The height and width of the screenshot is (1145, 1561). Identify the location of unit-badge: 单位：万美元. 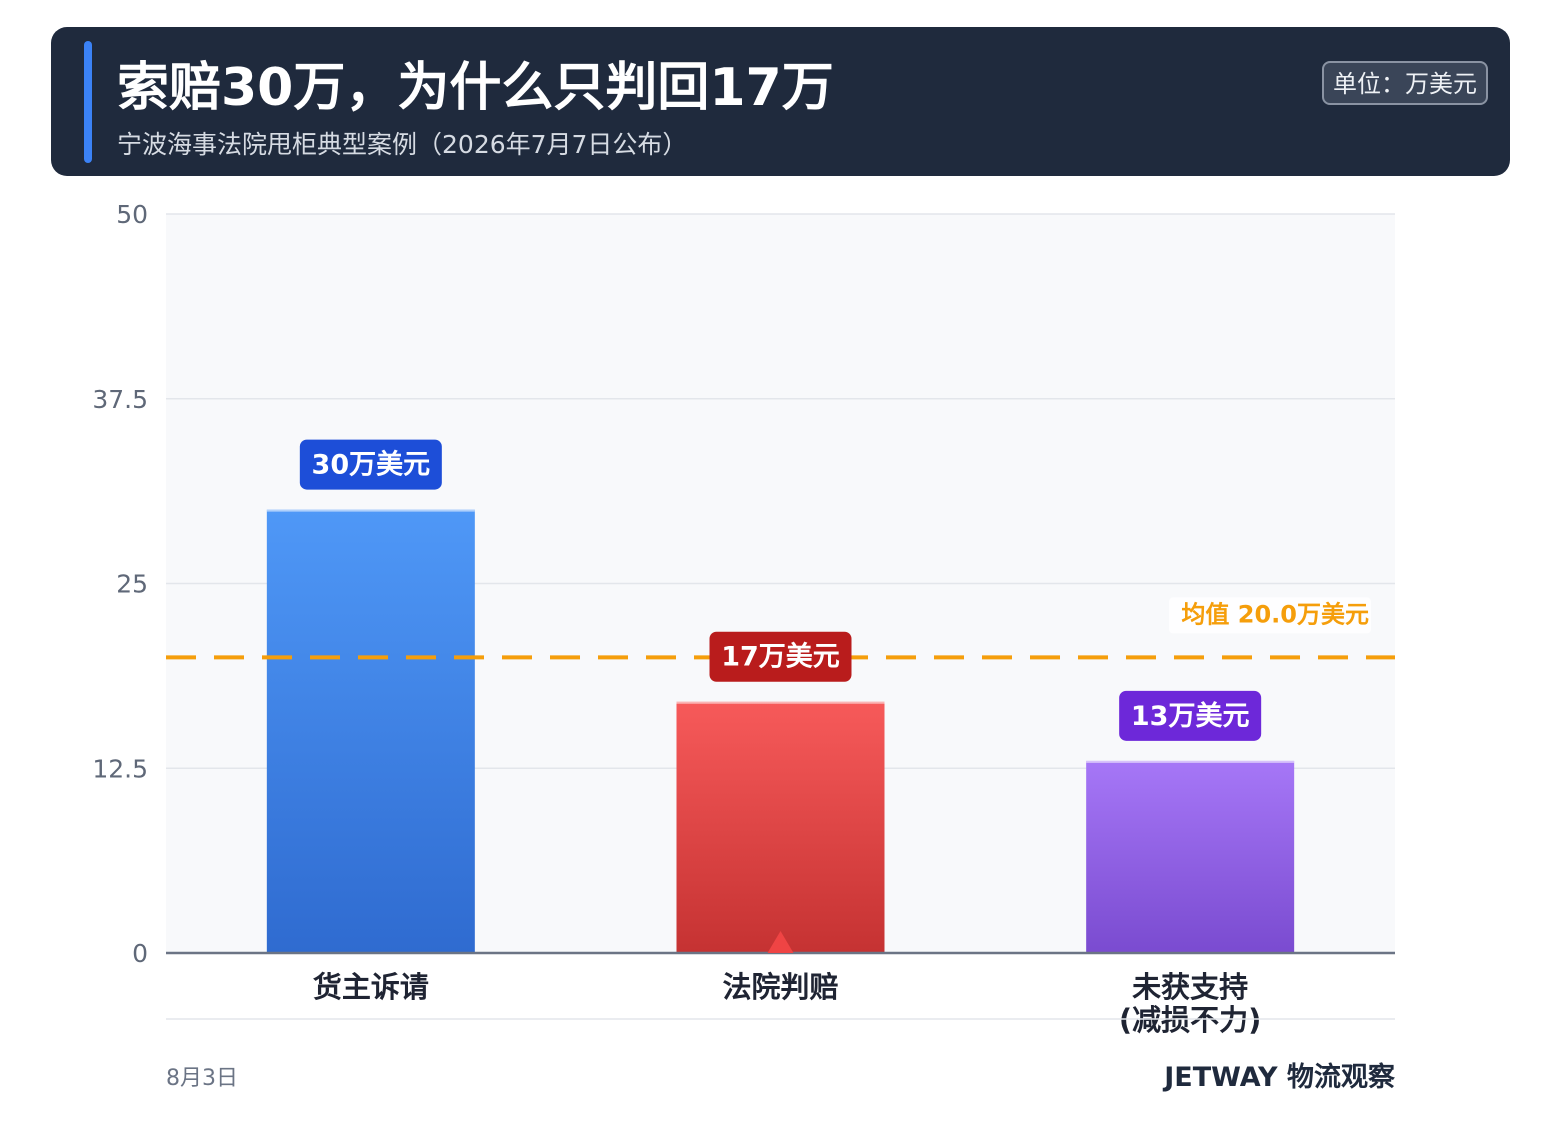
(1405, 83).